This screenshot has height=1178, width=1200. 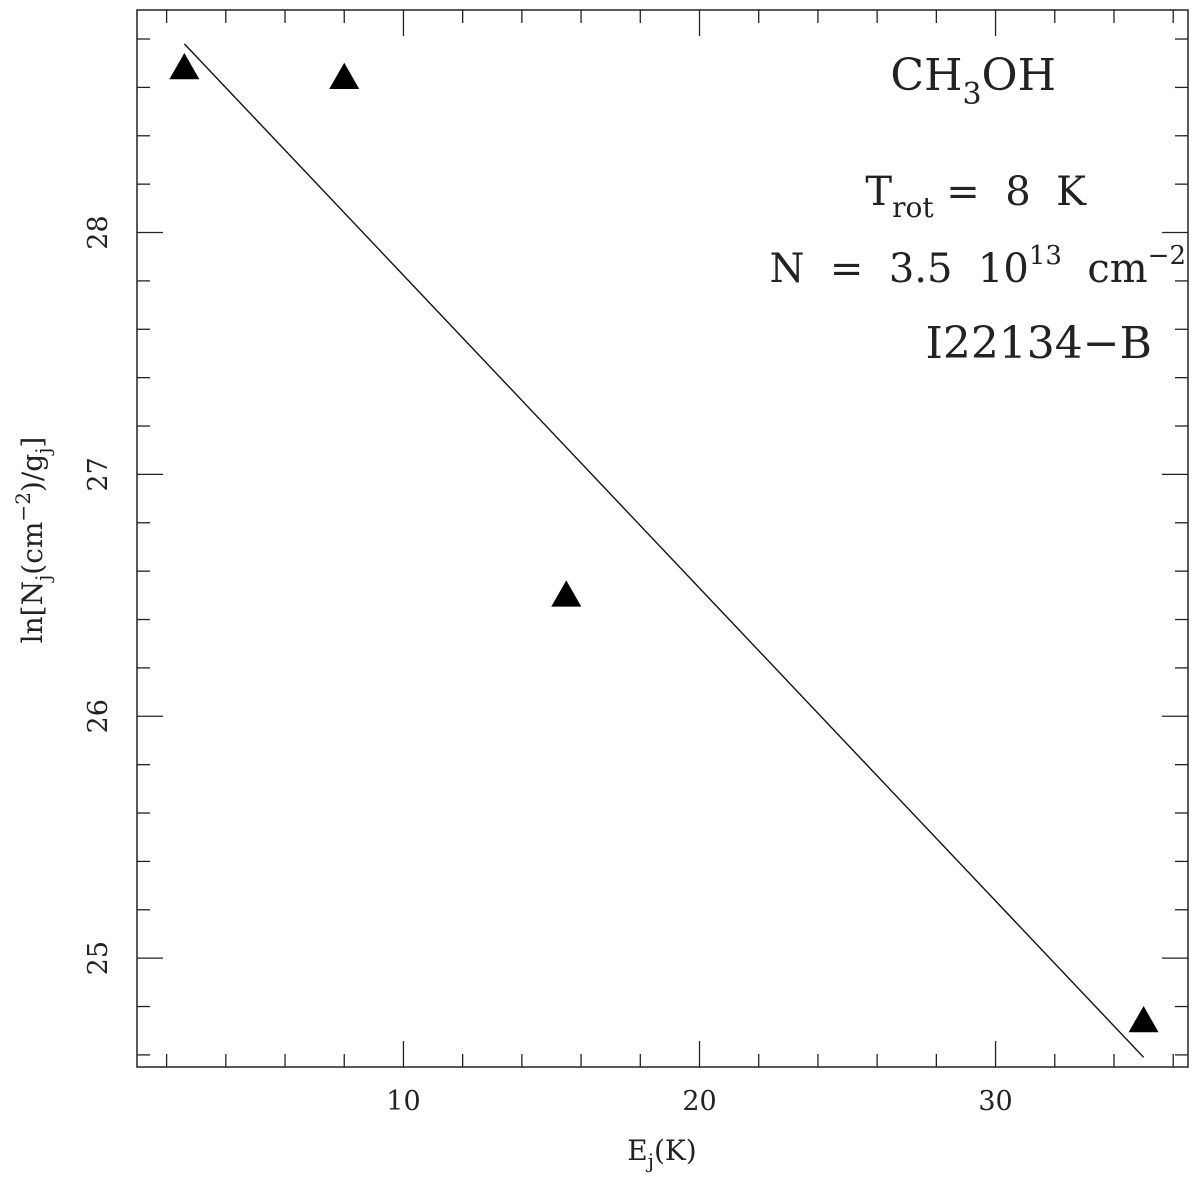 I want to click on x-tick-label: 30, so click(x=995, y=1101).